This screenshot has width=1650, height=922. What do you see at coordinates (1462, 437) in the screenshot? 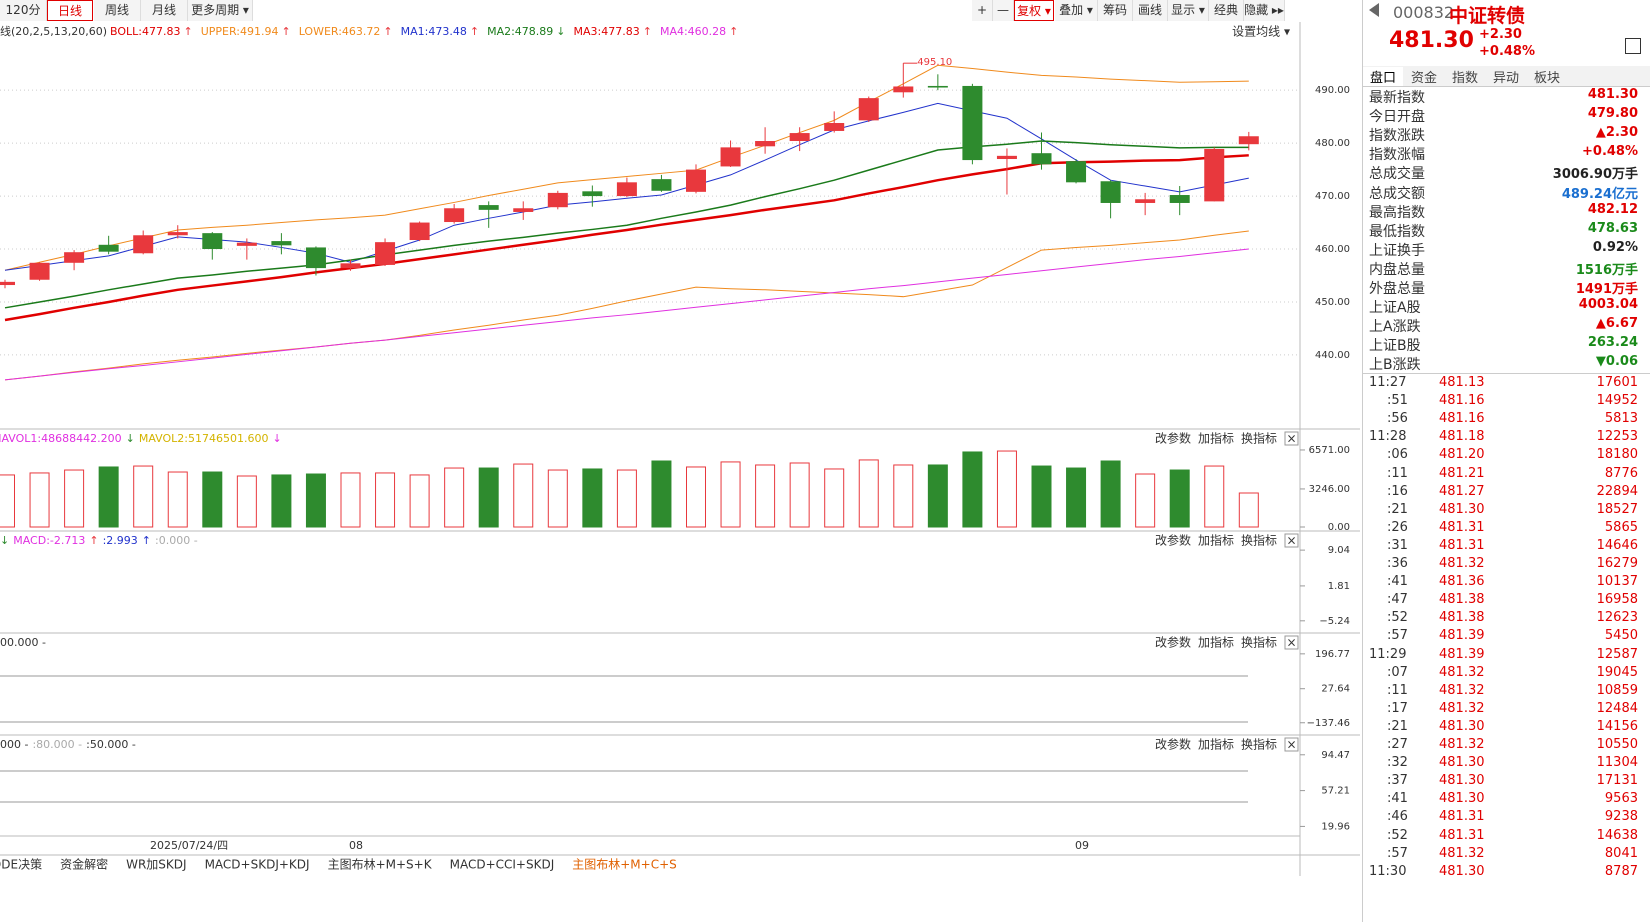
I see `tick-price: 481.18` at bounding box center [1462, 437].